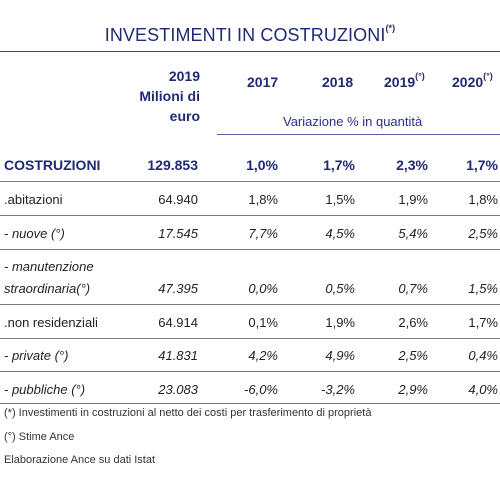 The image size is (500, 500). What do you see at coordinates (51, 322) in the screenshot?
I see `row-label-non-residenziali: .non residenziali` at bounding box center [51, 322].